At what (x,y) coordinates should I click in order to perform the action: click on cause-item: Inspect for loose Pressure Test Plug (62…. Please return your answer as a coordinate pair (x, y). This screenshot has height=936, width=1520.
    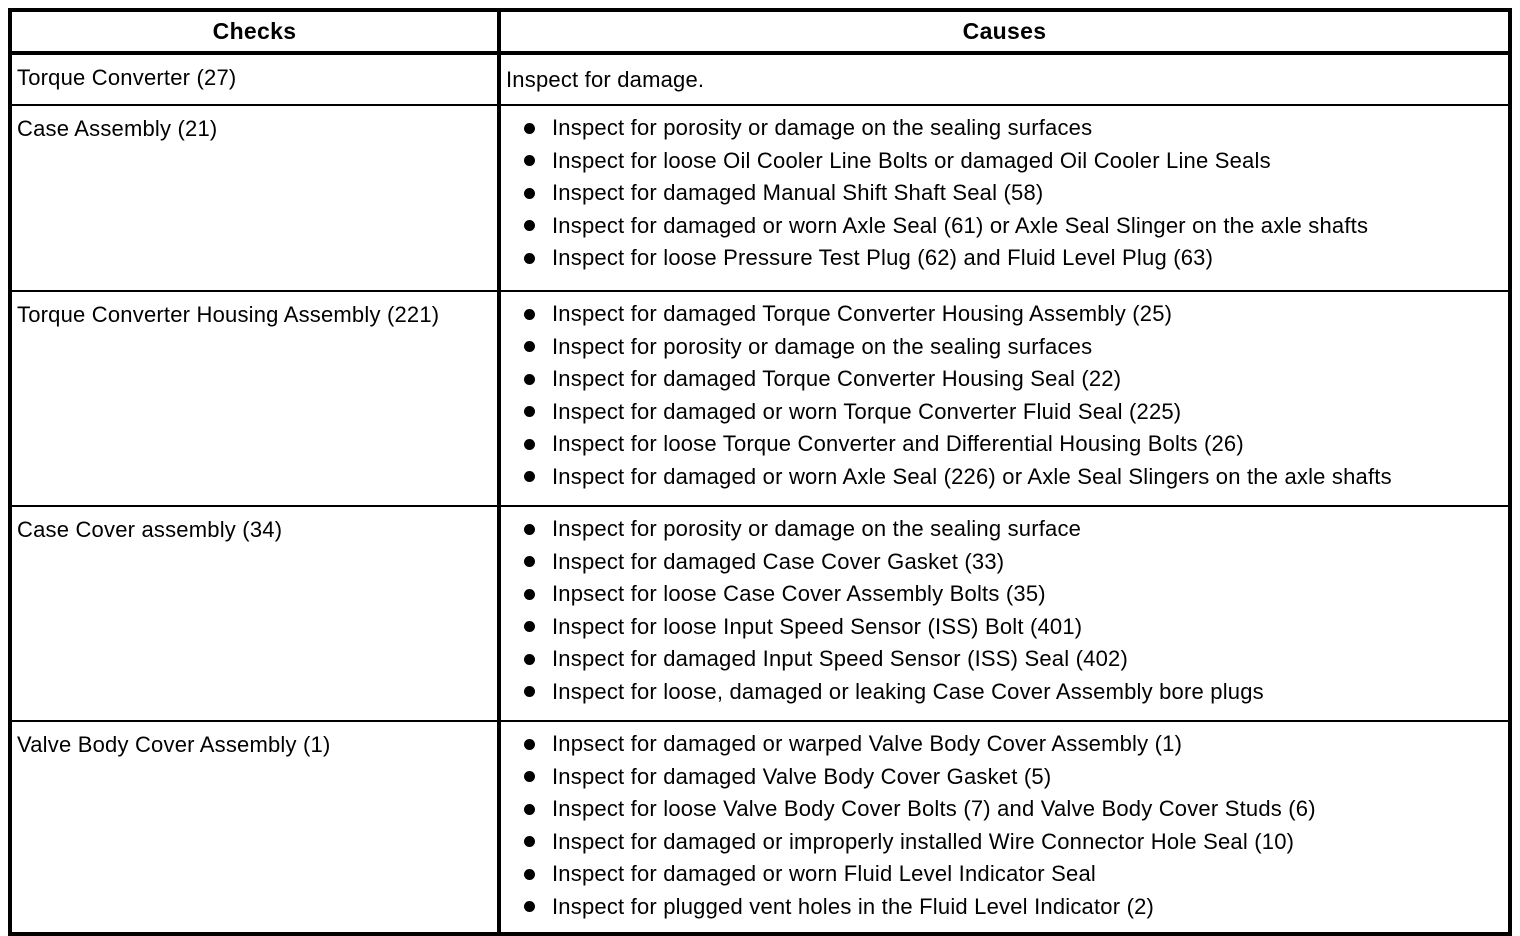
    Looking at the image, I should click on (1004, 258).